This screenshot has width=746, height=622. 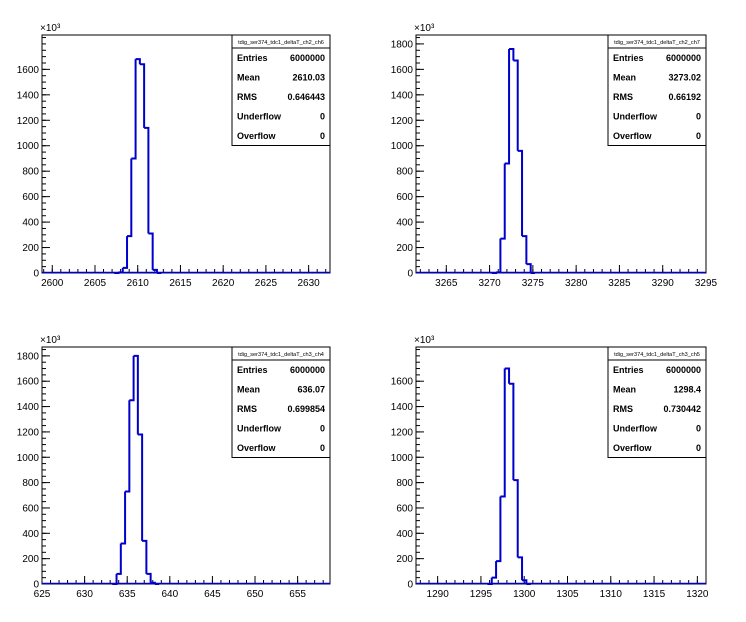 I want to click on x-tick-label: 3270, so click(x=489, y=283).